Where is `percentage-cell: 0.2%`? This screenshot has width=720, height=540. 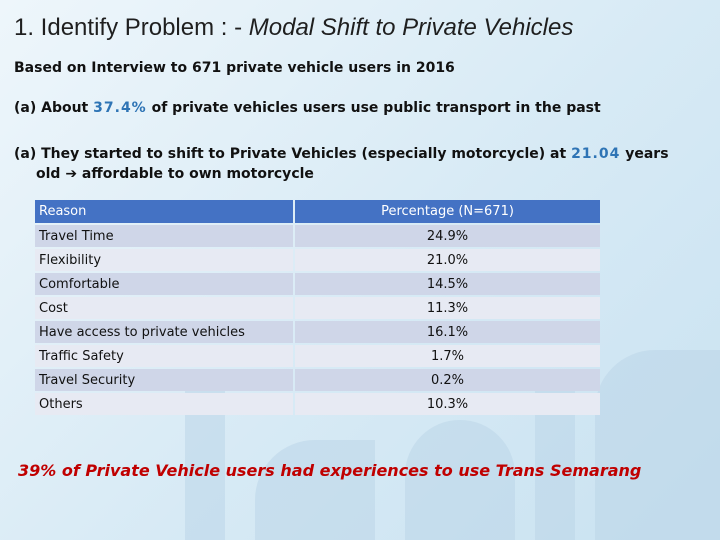 percentage-cell: 0.2% is located at coordinates (447, 380).